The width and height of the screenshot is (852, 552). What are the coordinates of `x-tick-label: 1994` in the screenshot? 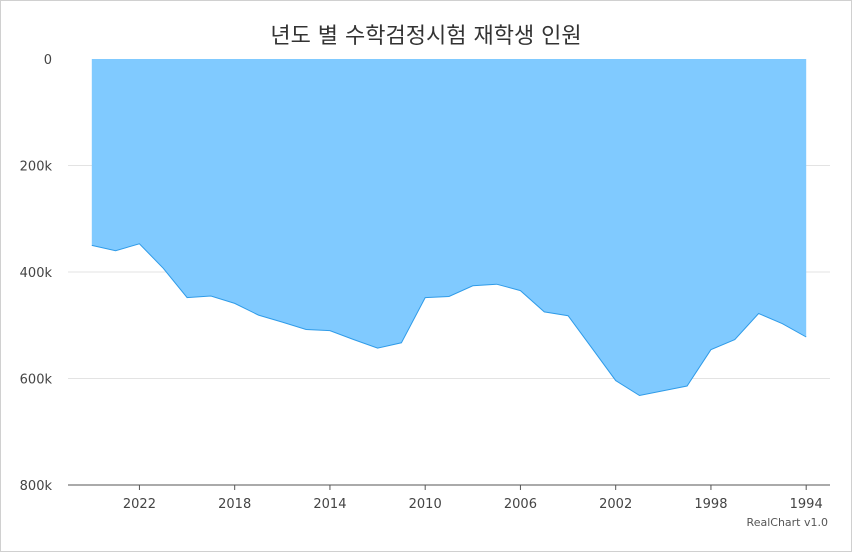 It's located at (806, 504).